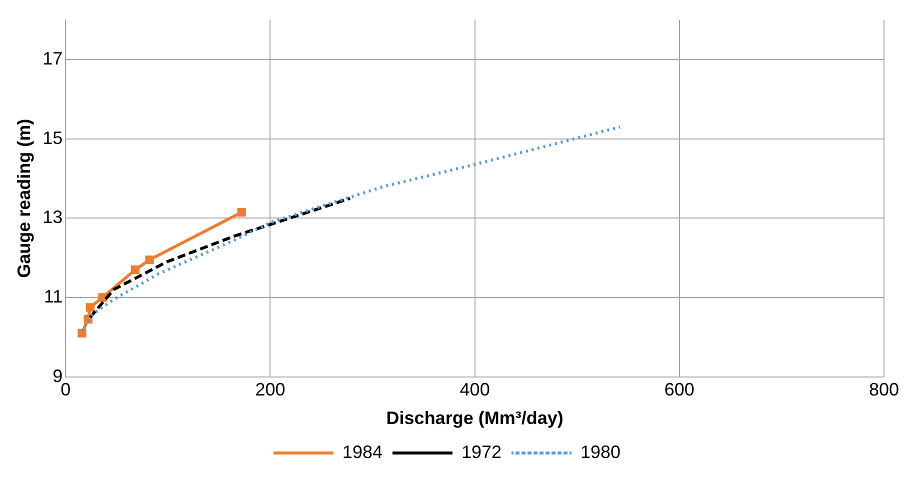 The height and width of the screenshot is (482, 914). Describe the element at coordinates (600, 452) in the screenshot. I see `legend-label: 1980` at that location.